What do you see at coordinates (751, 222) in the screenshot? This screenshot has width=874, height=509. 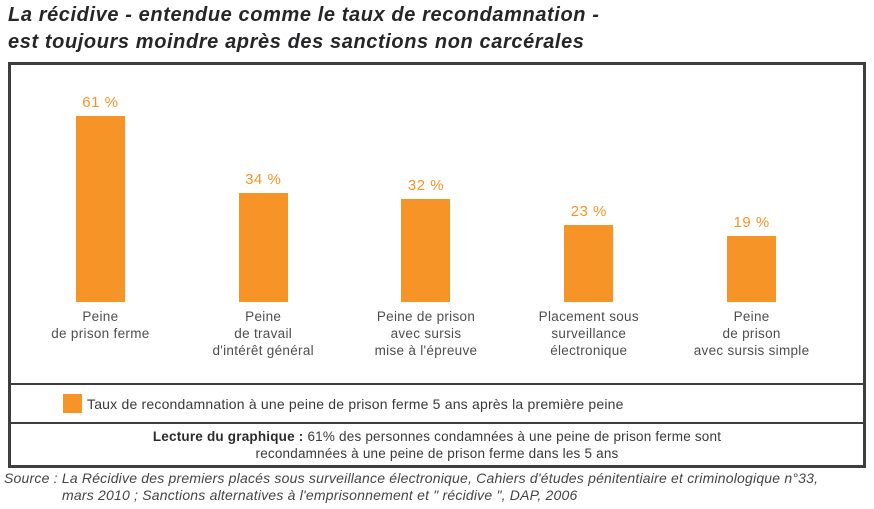 I see `bar-value-label: 19 %` at bounding box center [751, 222].